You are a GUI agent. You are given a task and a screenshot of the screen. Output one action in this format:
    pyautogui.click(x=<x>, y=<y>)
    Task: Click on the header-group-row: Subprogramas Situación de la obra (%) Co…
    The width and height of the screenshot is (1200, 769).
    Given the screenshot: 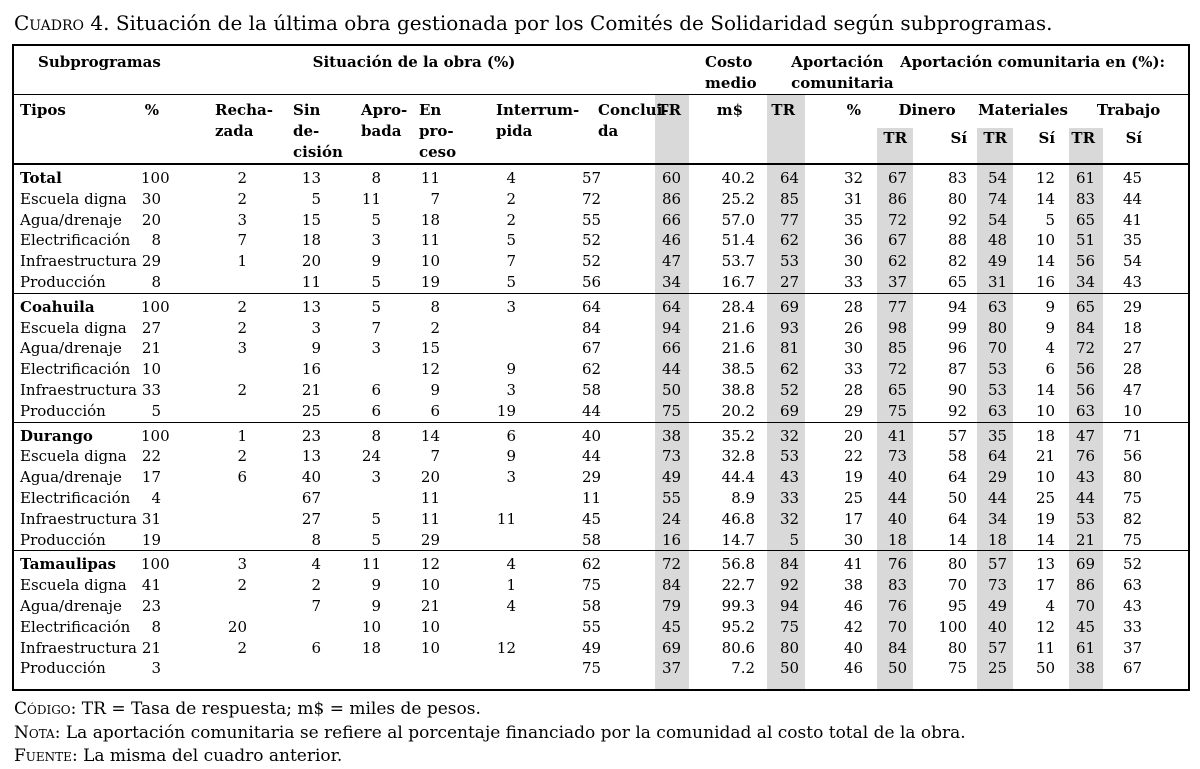 What is the action you would take?
    pyautogui.click(x=601, y=70)
    